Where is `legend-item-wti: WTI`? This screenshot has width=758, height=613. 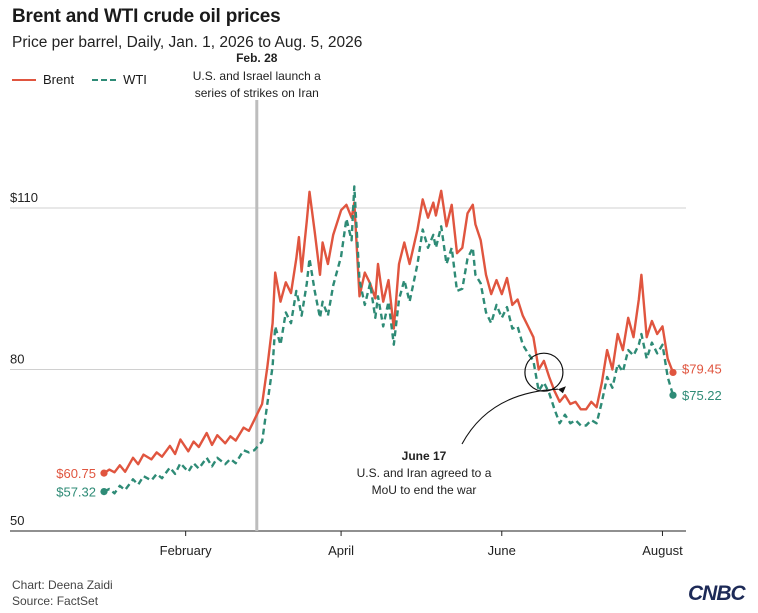 legend-item-wti: WTI is located at coordinates (119, 79).